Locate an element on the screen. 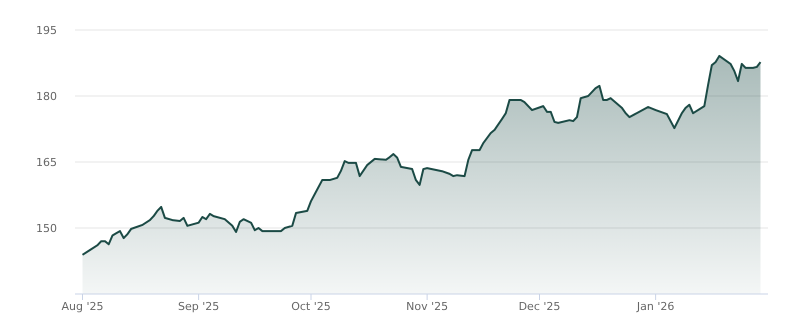  x-tick-label: Oct '25 is located at coordinates (311, 306).